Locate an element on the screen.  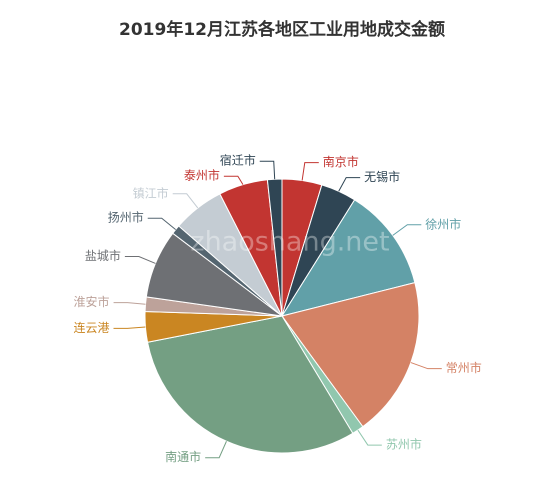
chart-title: 2019年12月江苏各地区工业用地成交金额 is located at coordinates (282, 29).